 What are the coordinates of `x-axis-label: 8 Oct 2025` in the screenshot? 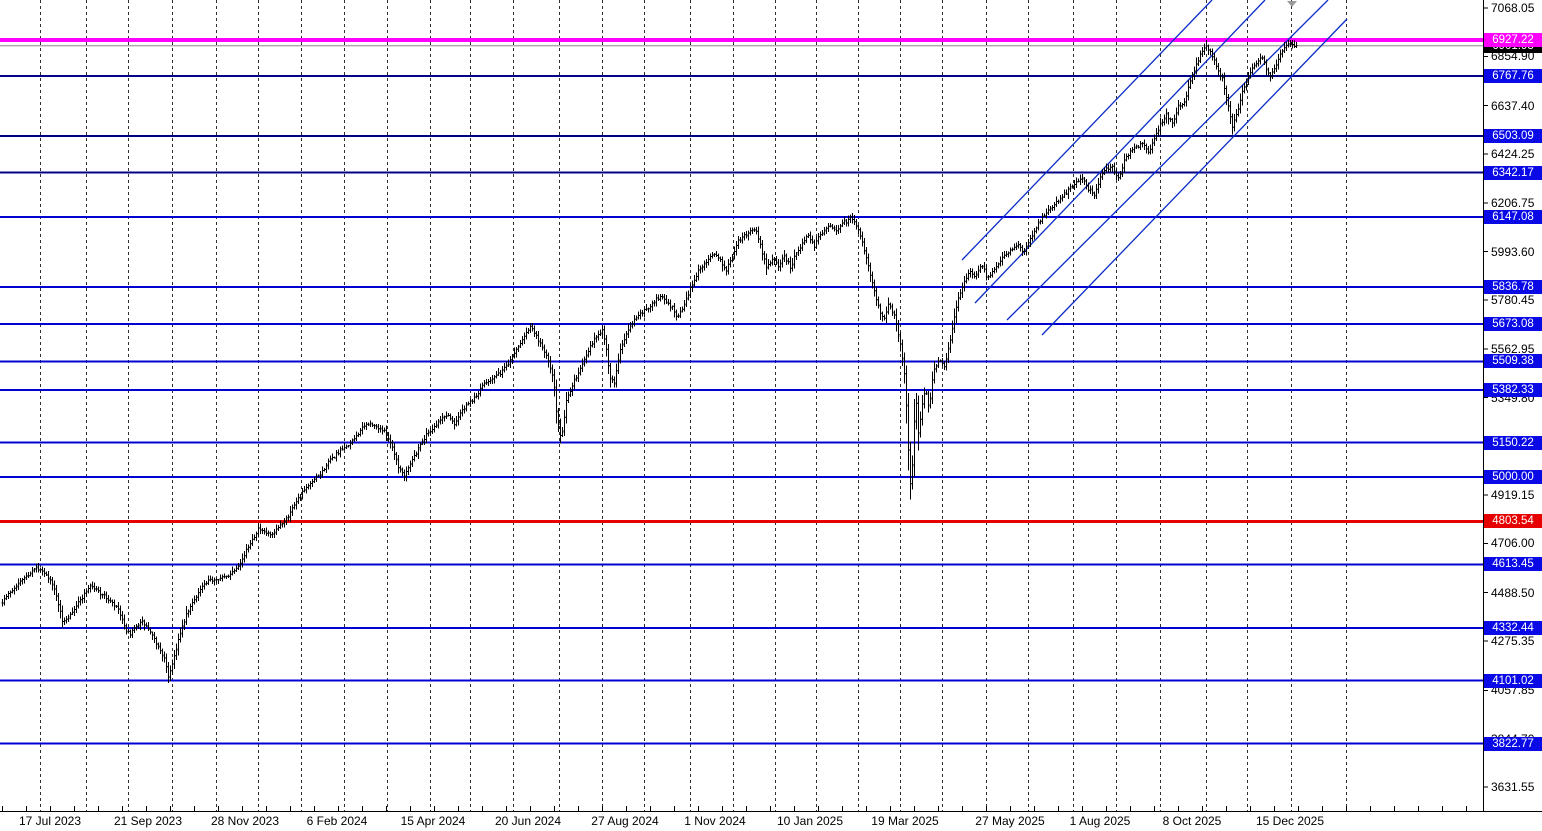 It's located at (1192, 821).